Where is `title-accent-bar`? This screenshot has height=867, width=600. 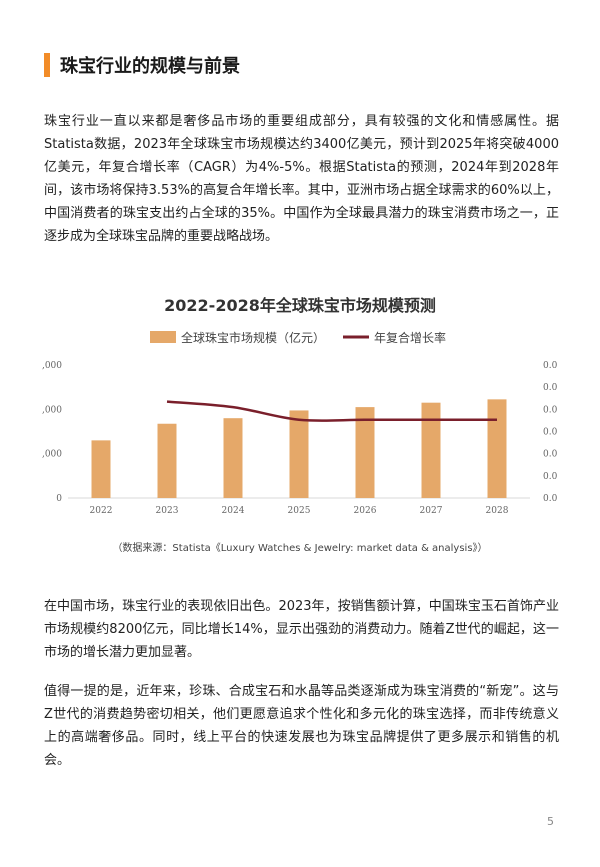 title-accent-bar is located at coordinates (47, 65).